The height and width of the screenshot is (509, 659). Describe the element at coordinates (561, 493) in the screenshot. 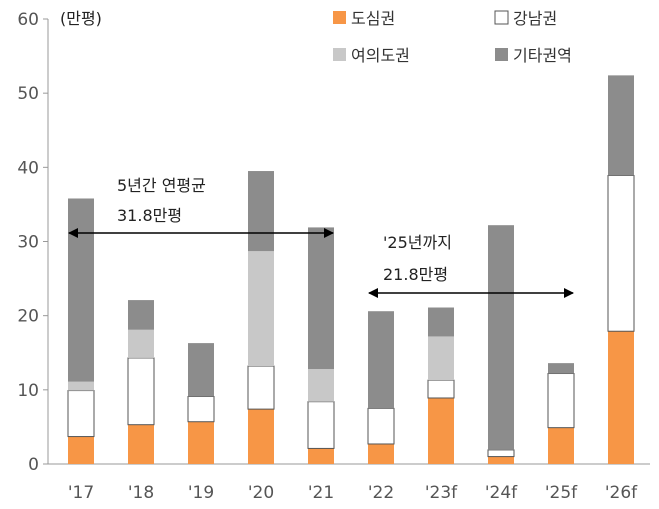

I see `x-tick-label: '25f` at that location.